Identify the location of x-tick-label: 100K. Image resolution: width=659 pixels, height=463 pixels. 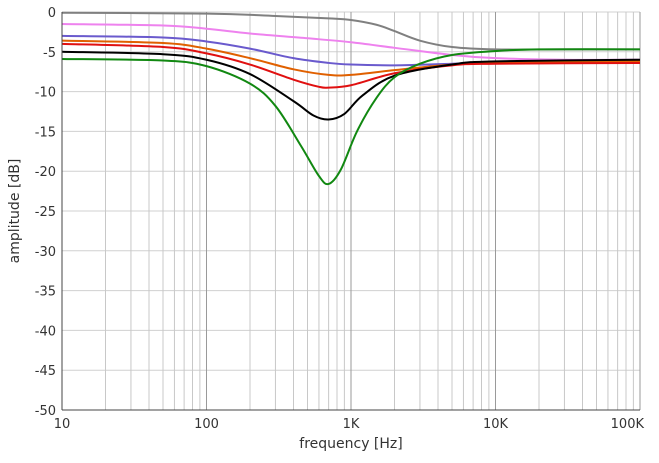
(628, 424).